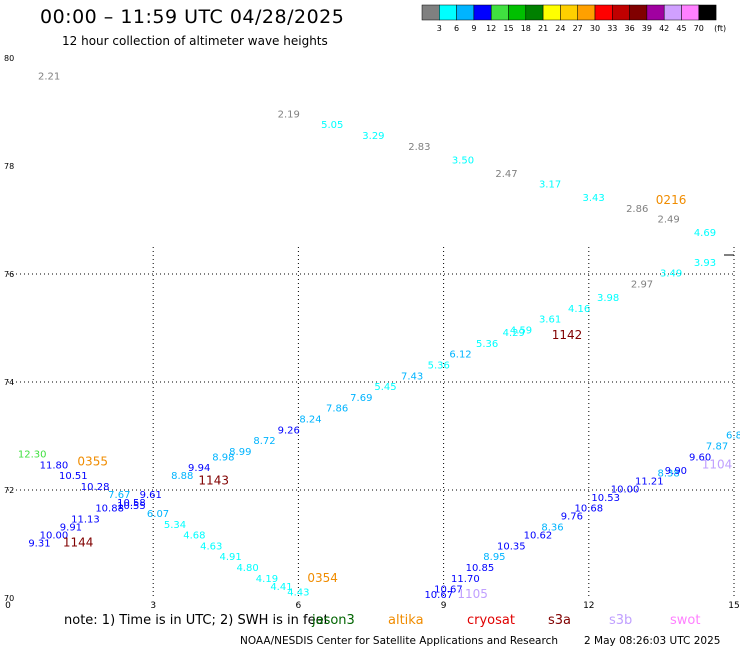  Describe the element at coordinates (119, 495) in the screenshot. I see `swh-point: 7.67` at that location.